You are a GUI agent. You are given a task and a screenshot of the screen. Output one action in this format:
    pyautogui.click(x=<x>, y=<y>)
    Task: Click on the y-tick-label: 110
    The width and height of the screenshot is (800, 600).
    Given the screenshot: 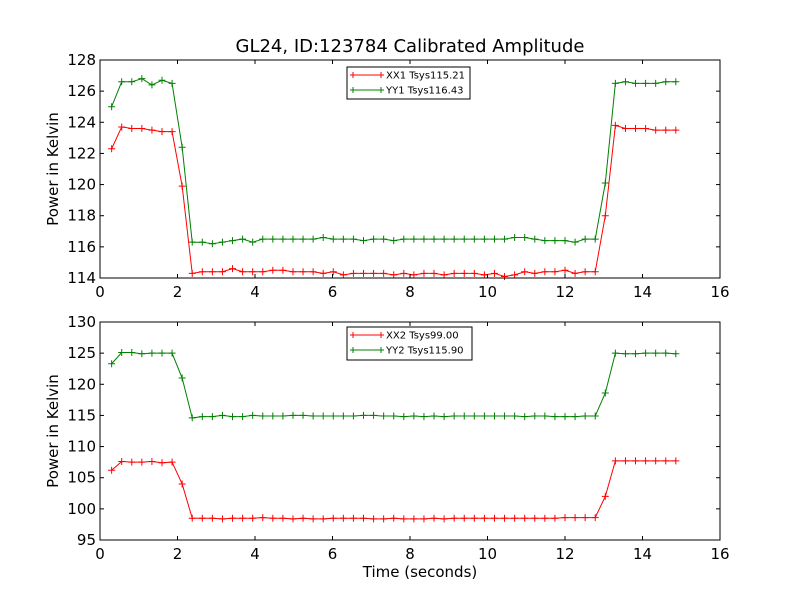 What is the action you would take?
    pyautogui.click(x=81, y=447)
    